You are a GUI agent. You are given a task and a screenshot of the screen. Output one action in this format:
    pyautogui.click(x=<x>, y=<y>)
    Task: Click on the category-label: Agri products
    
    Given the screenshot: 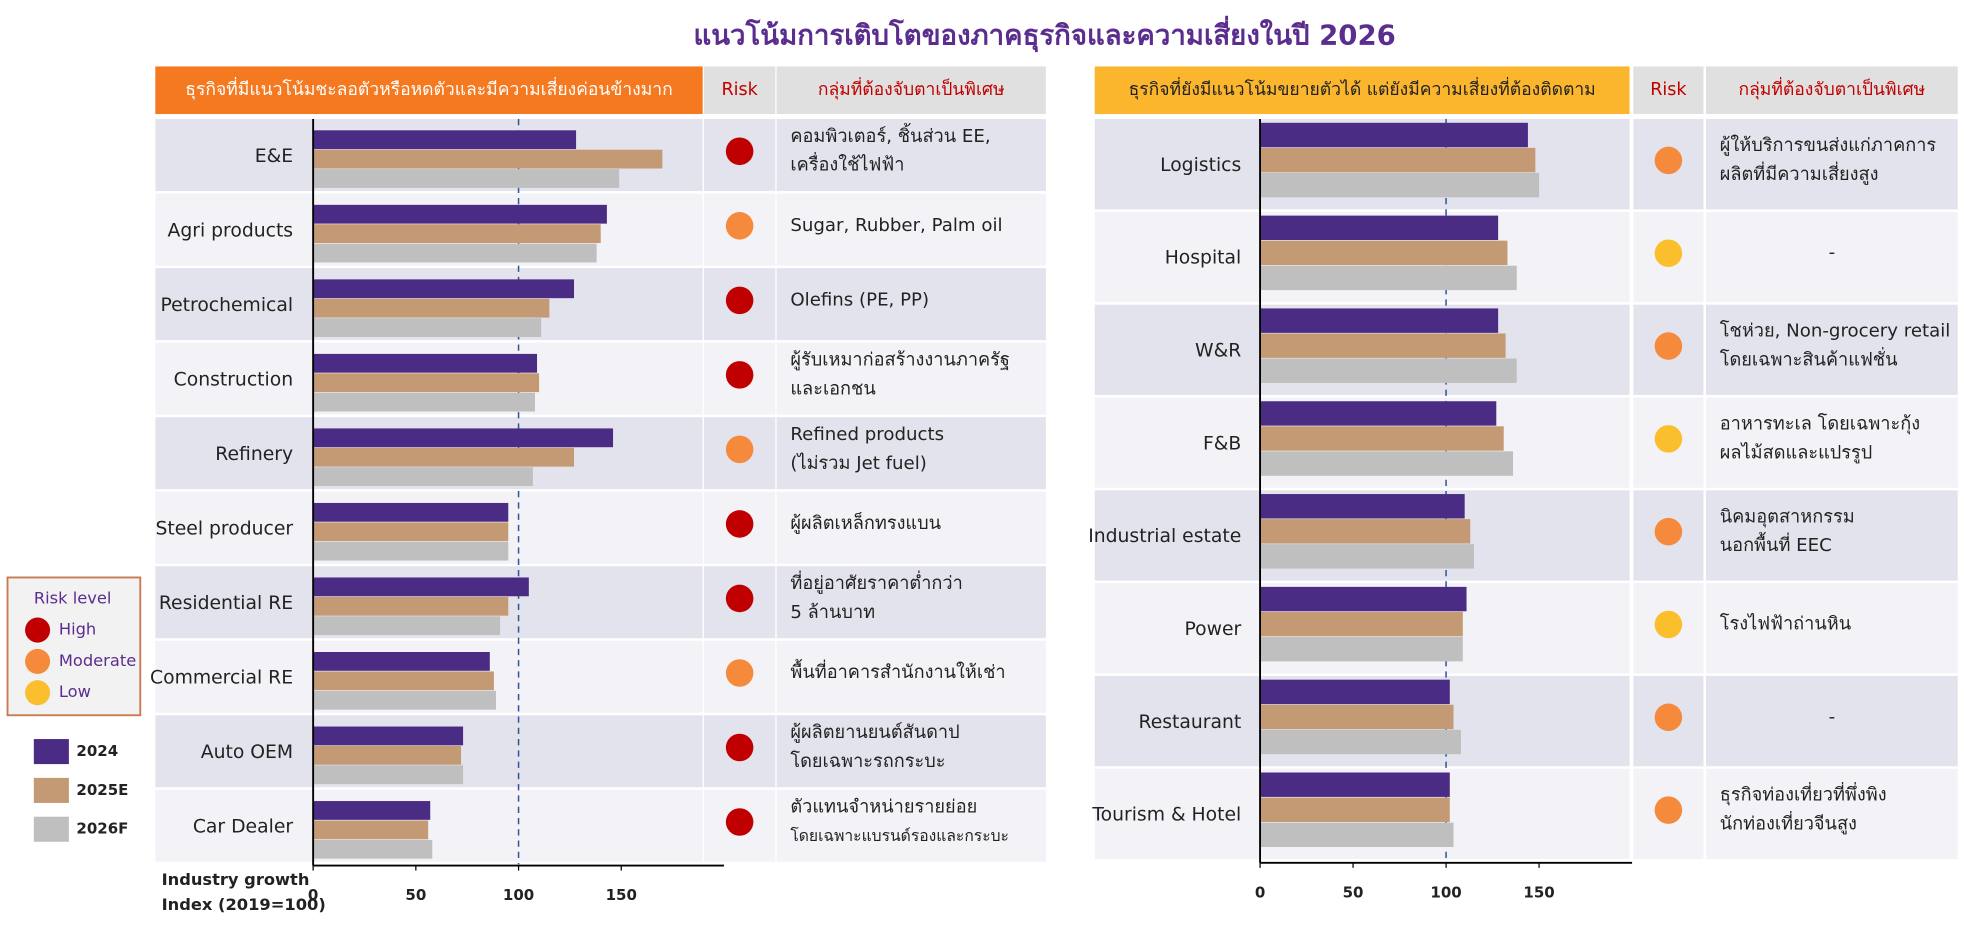 What is the action you would take?
    pyautogui.click(x=230, y=230)
    